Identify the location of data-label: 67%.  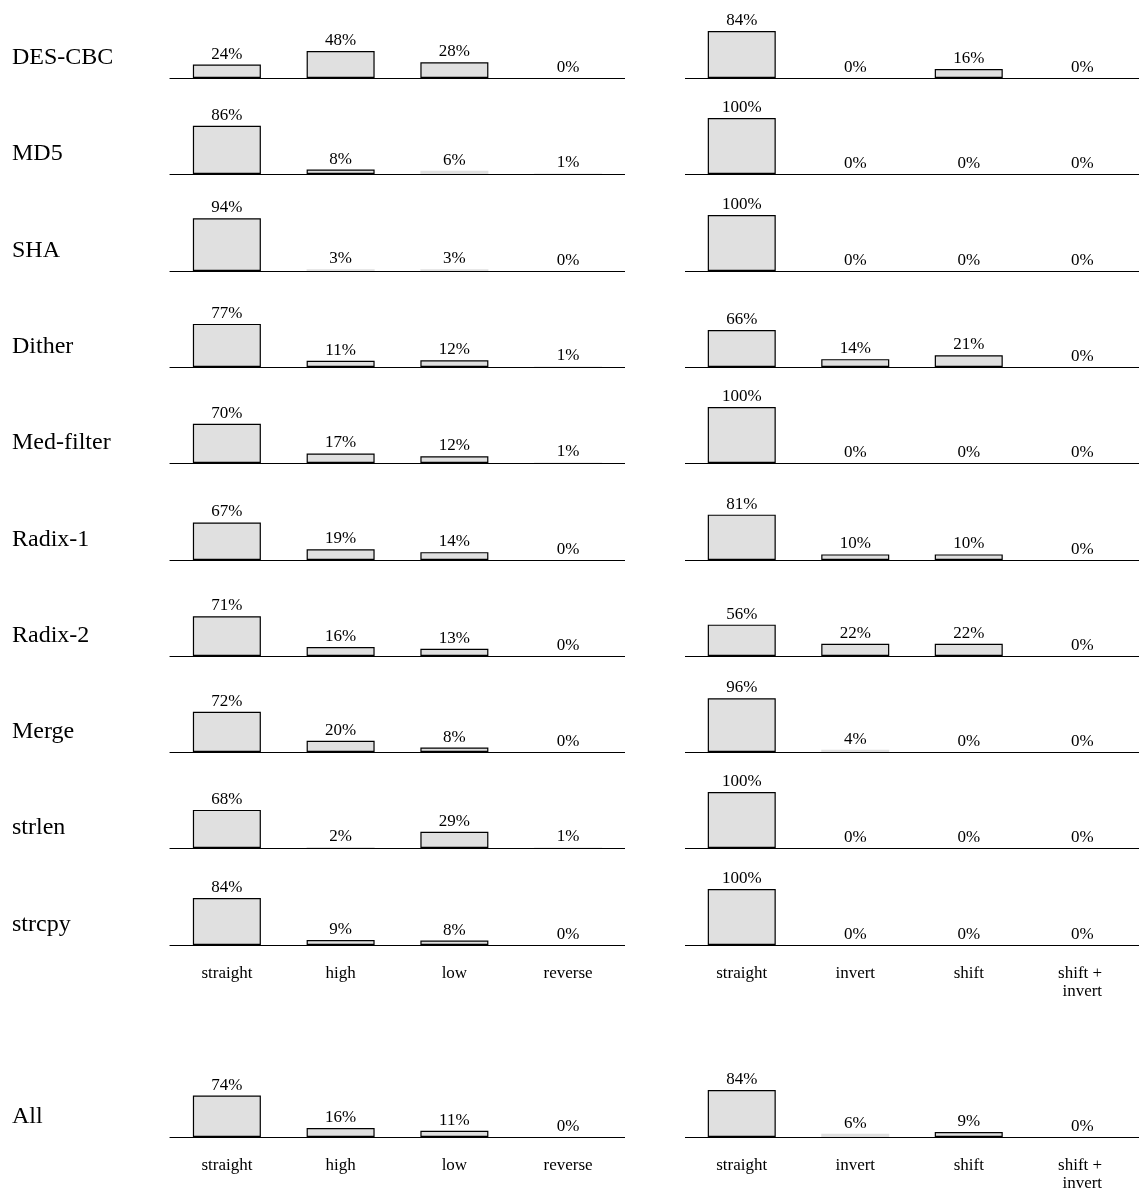
(227, 510).